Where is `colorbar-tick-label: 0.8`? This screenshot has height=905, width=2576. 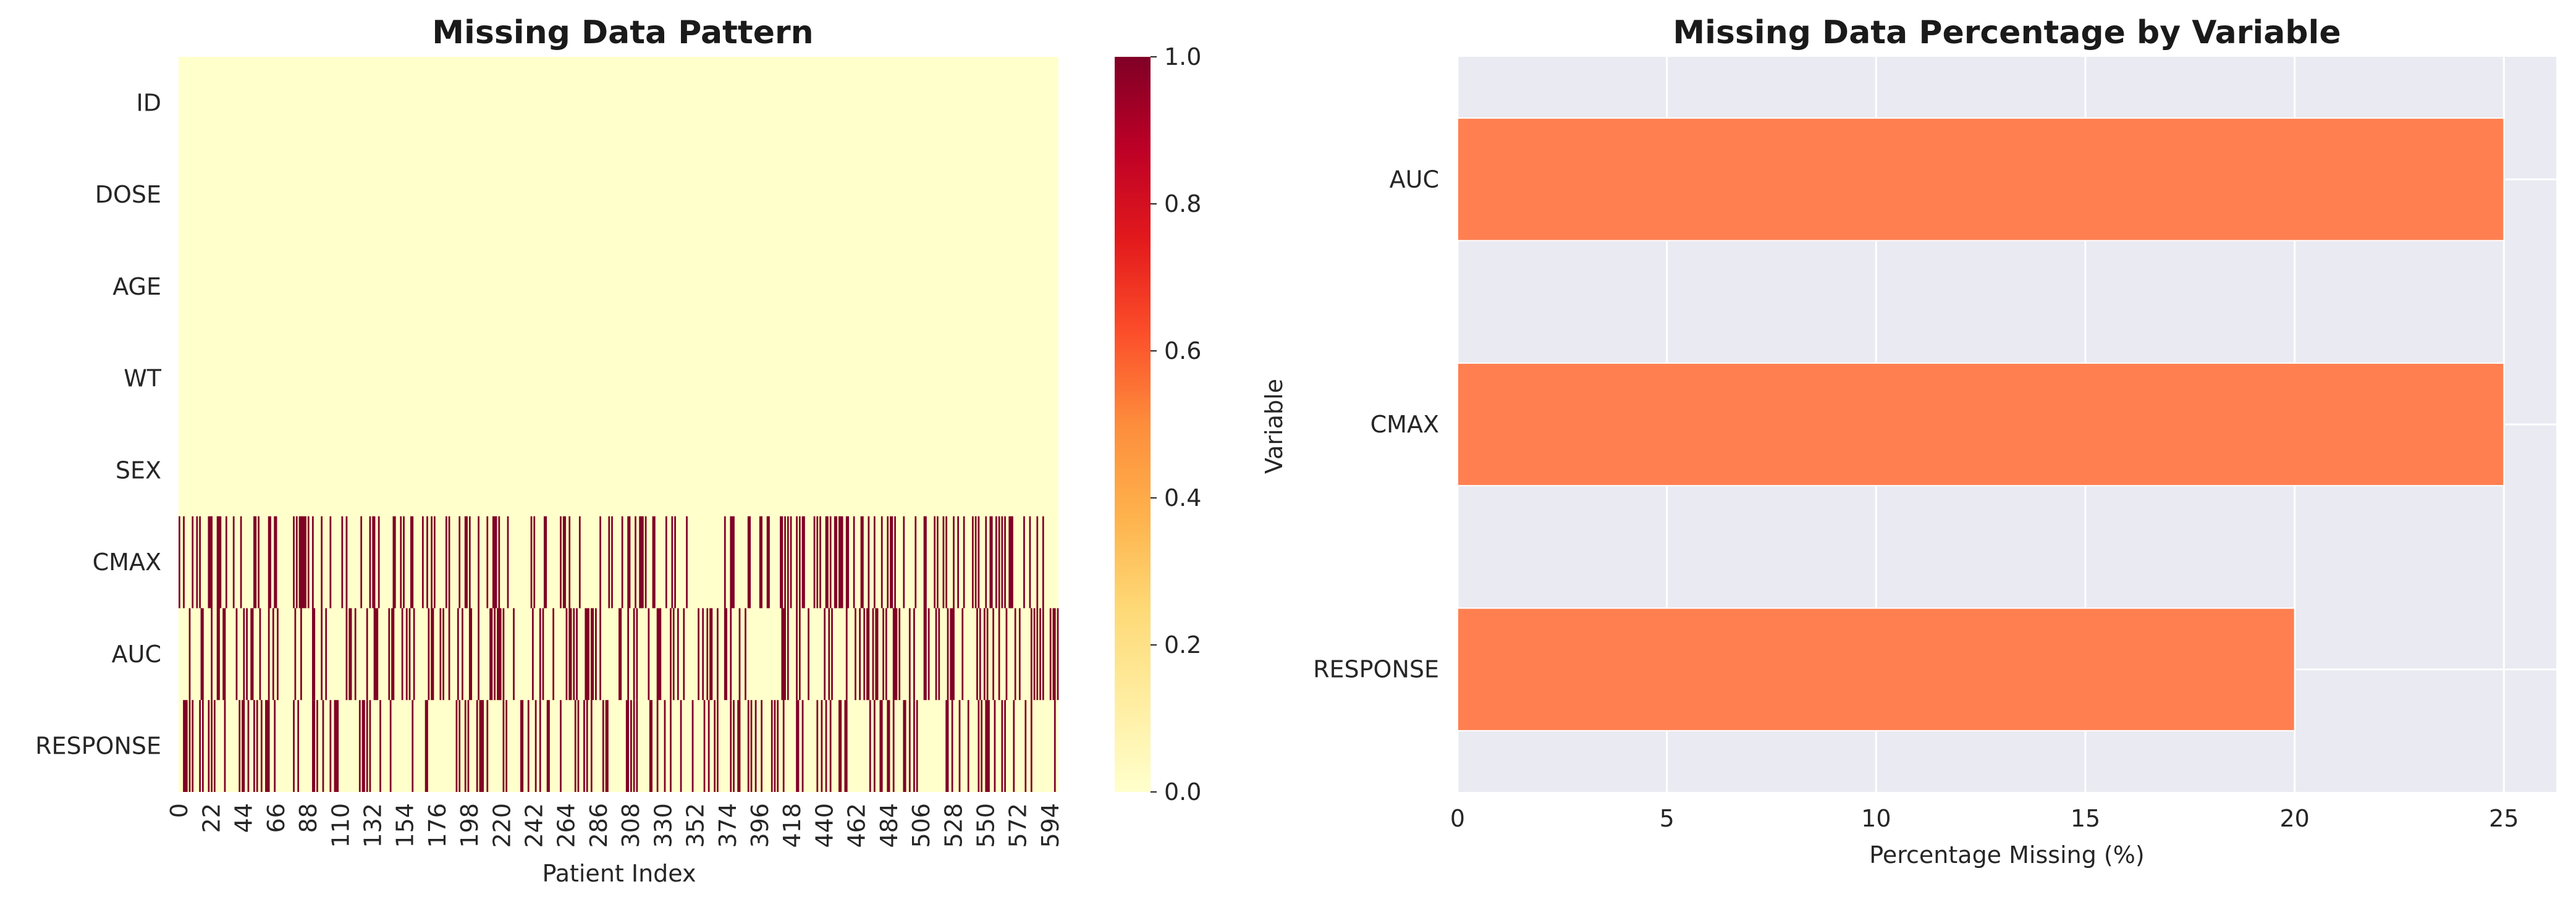 colorbar-tick-label: 0.8 is located at coordinates (1182, 203).